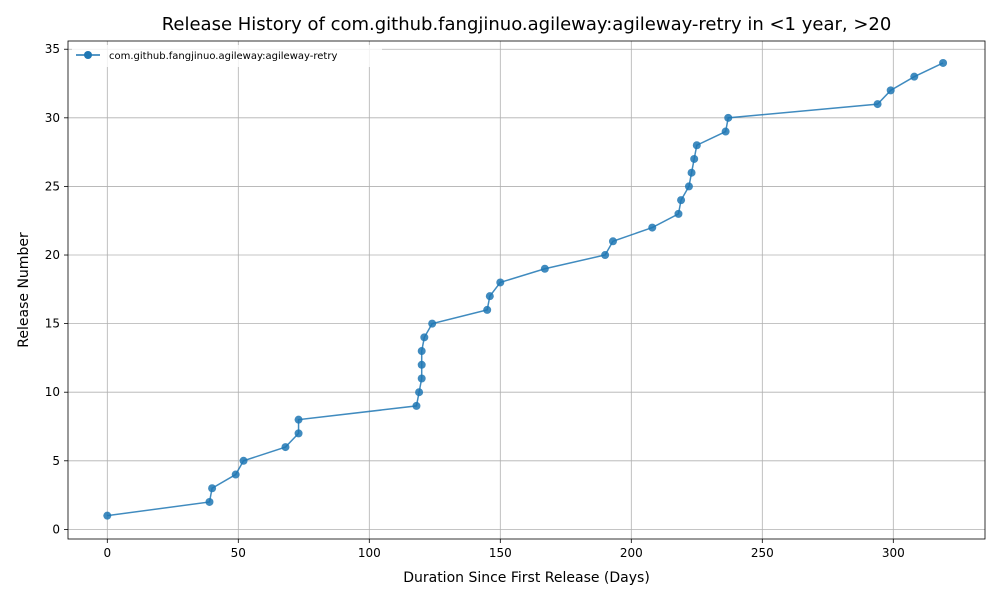 The image size is (1000, 600). What do you see at coordinates (893, 553) in the screenshot?
I see `x-tick-label: 300` at bounding box center [893, 553].